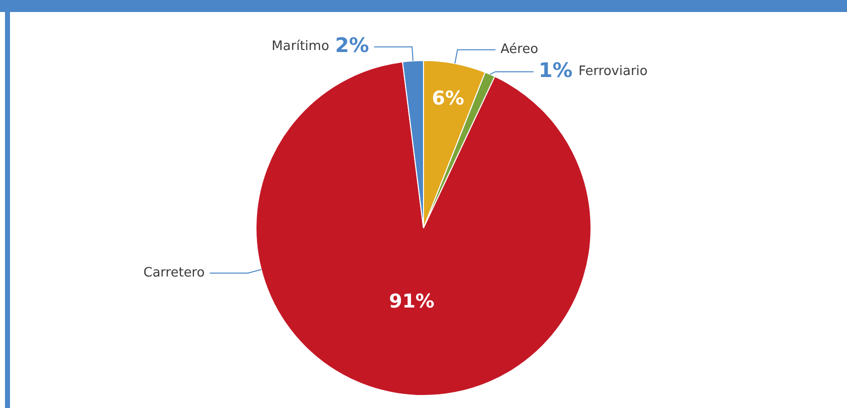 This screenshot has height=408, width=847. I want to click on slice-label: Carretero, so click(174, 273).